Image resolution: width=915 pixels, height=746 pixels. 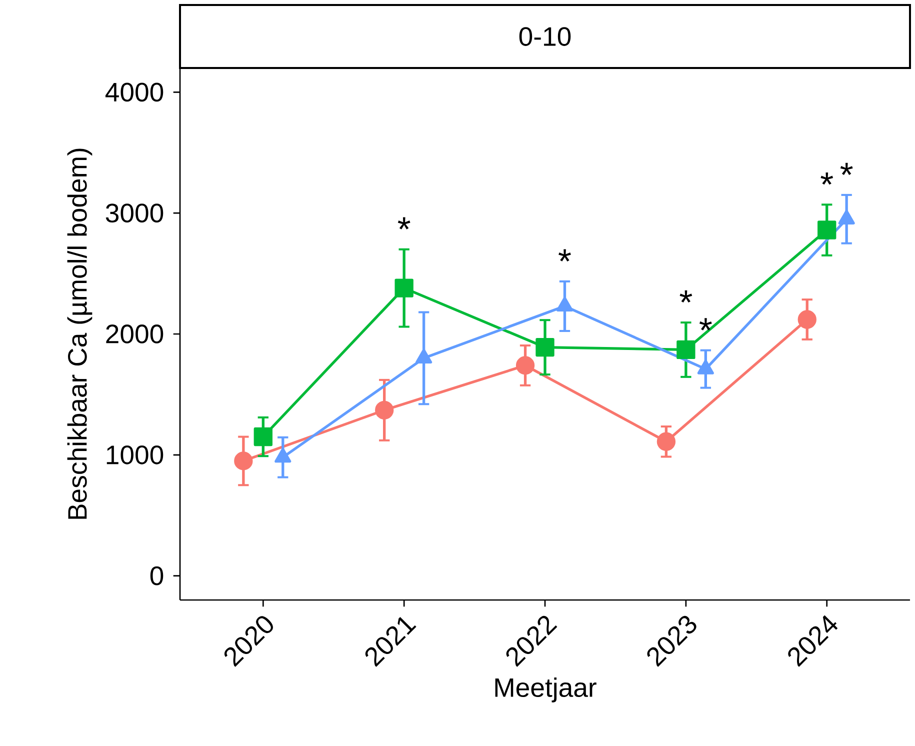 What do you see at coordinates (545, 36) in the screenshot?
I see `chart-title: 0-10` at bounding box center [545, 36].